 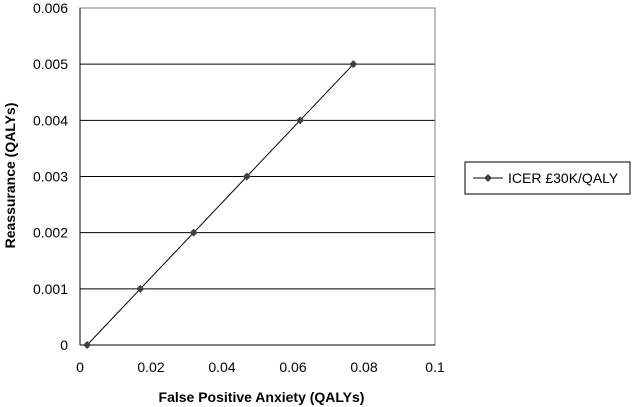 I want to click on legend-diamond-marker, so click(x=488, y=178).